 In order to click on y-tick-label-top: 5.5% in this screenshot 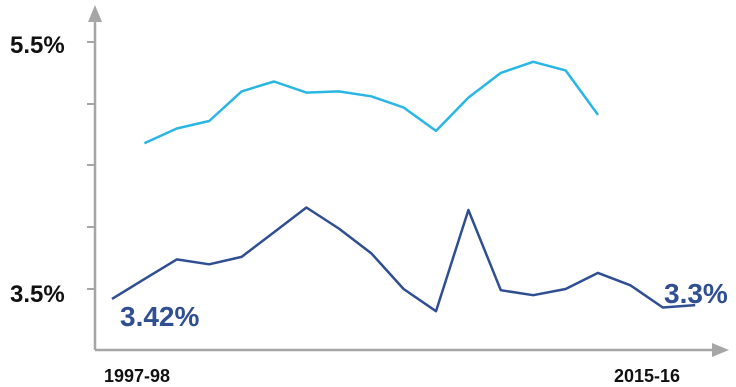, I will do `click(37, 45)`.